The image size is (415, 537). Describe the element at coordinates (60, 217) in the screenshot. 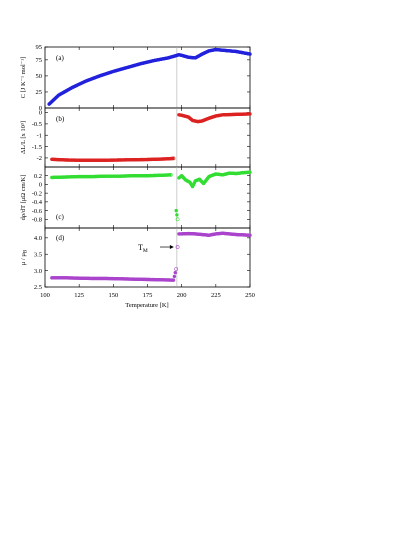

I see `panel-label: (c)` at that location.